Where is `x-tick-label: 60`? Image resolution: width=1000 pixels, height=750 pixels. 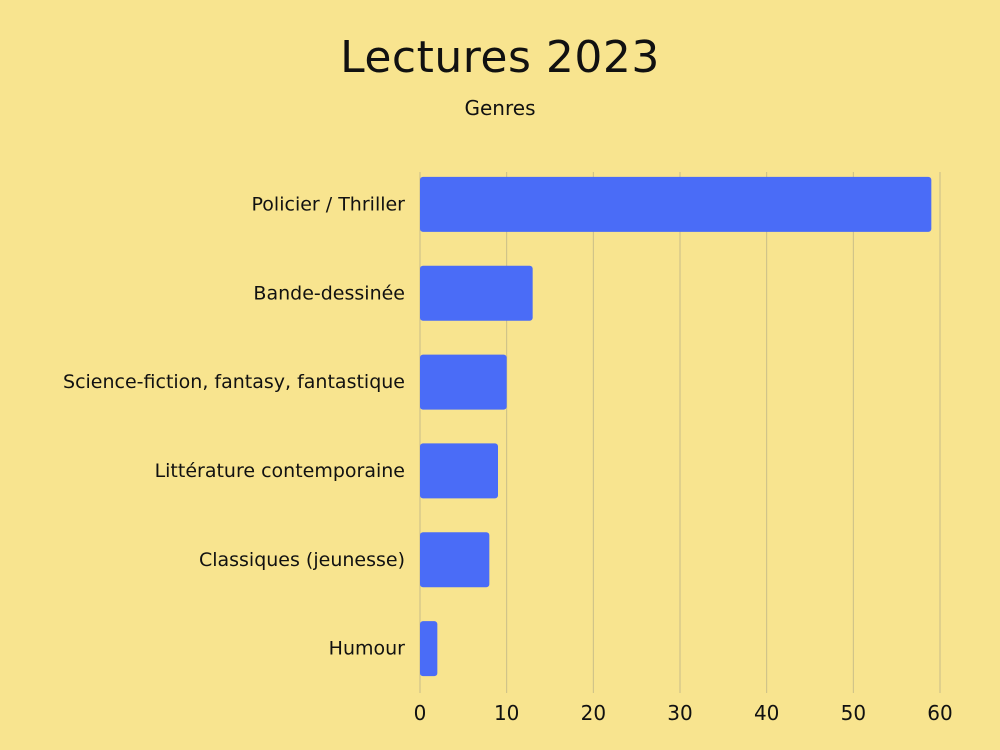
x-tick-label: 60 is located at coordinates (939, 713).